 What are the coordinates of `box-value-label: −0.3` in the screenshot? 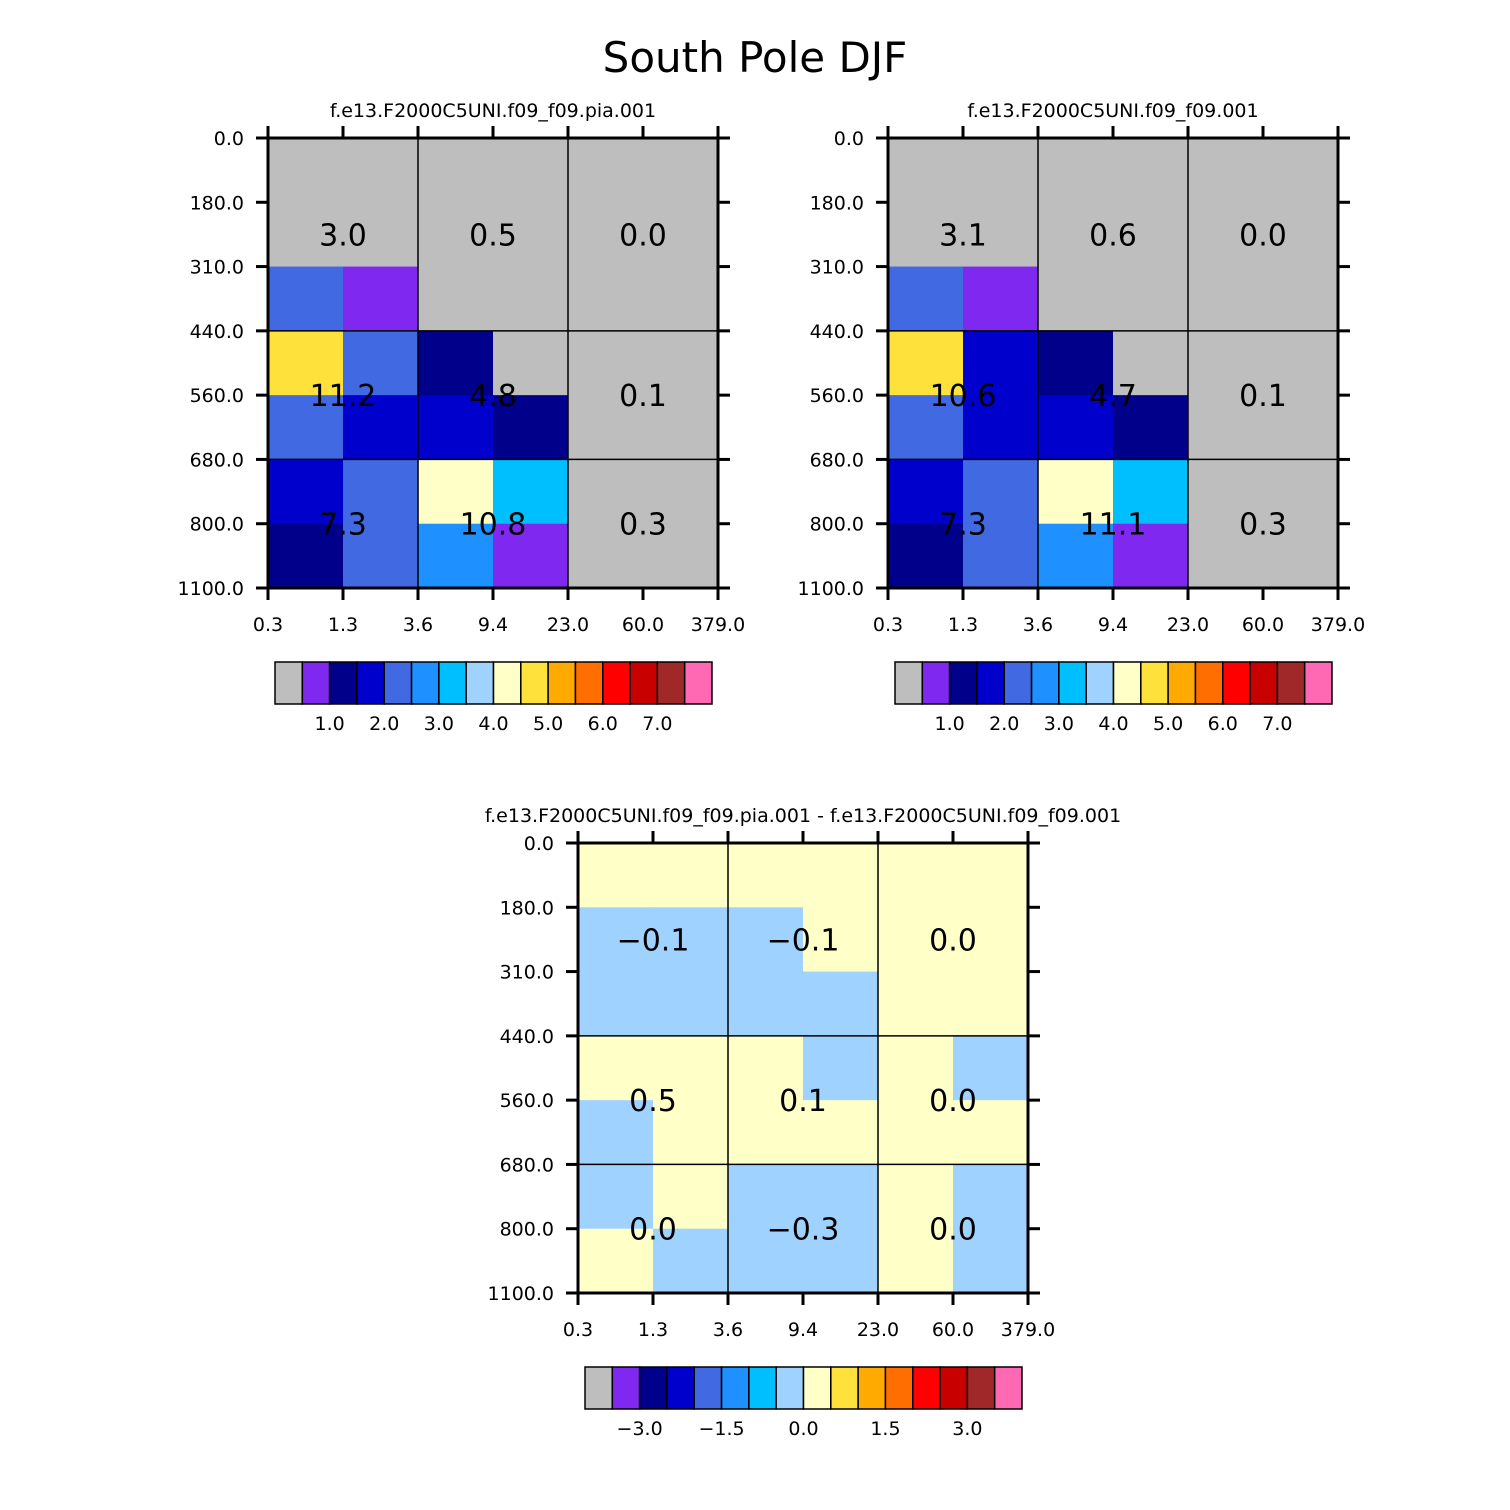 It's located at (803, 1230).